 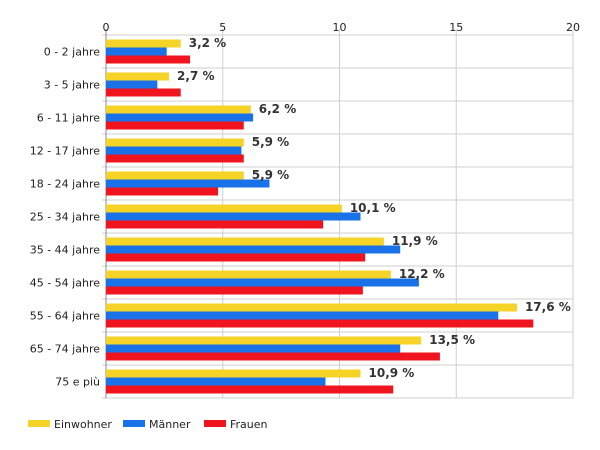 I want to click on x-tick-label: 15, so click(x=456, y=27).